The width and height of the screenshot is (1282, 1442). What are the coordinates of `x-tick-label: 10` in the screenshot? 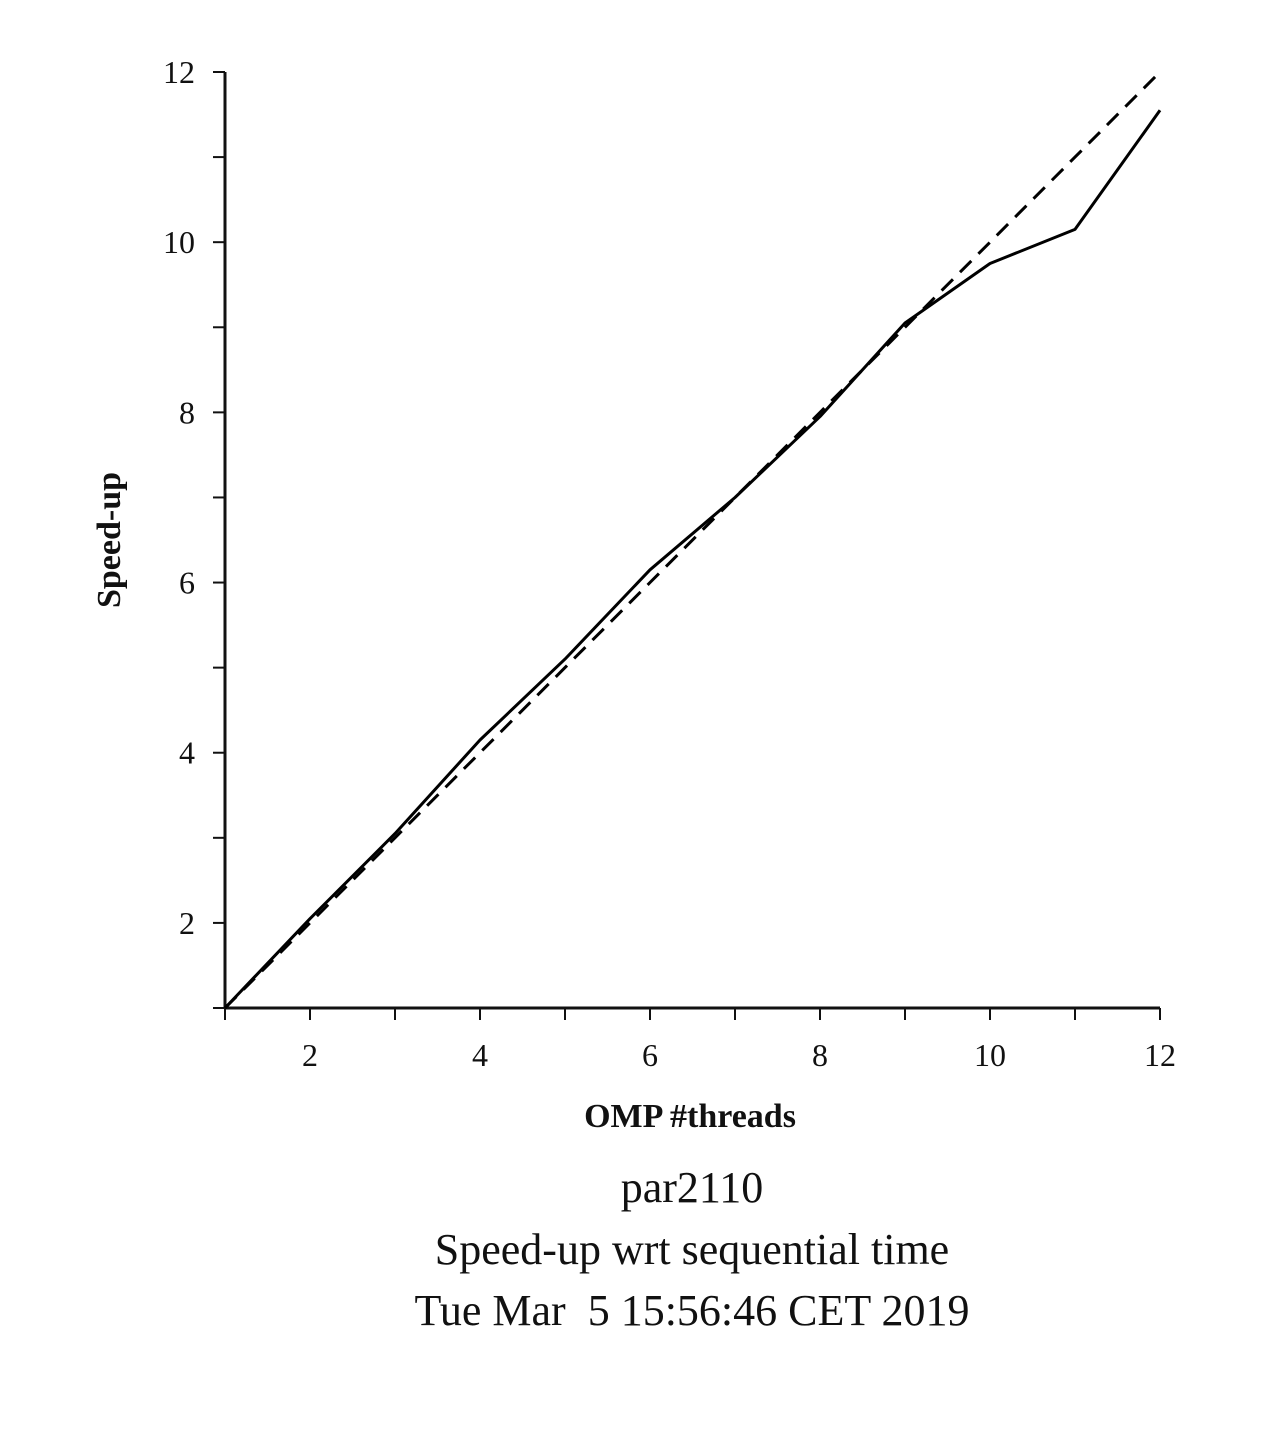 It's located at (990, 1055).